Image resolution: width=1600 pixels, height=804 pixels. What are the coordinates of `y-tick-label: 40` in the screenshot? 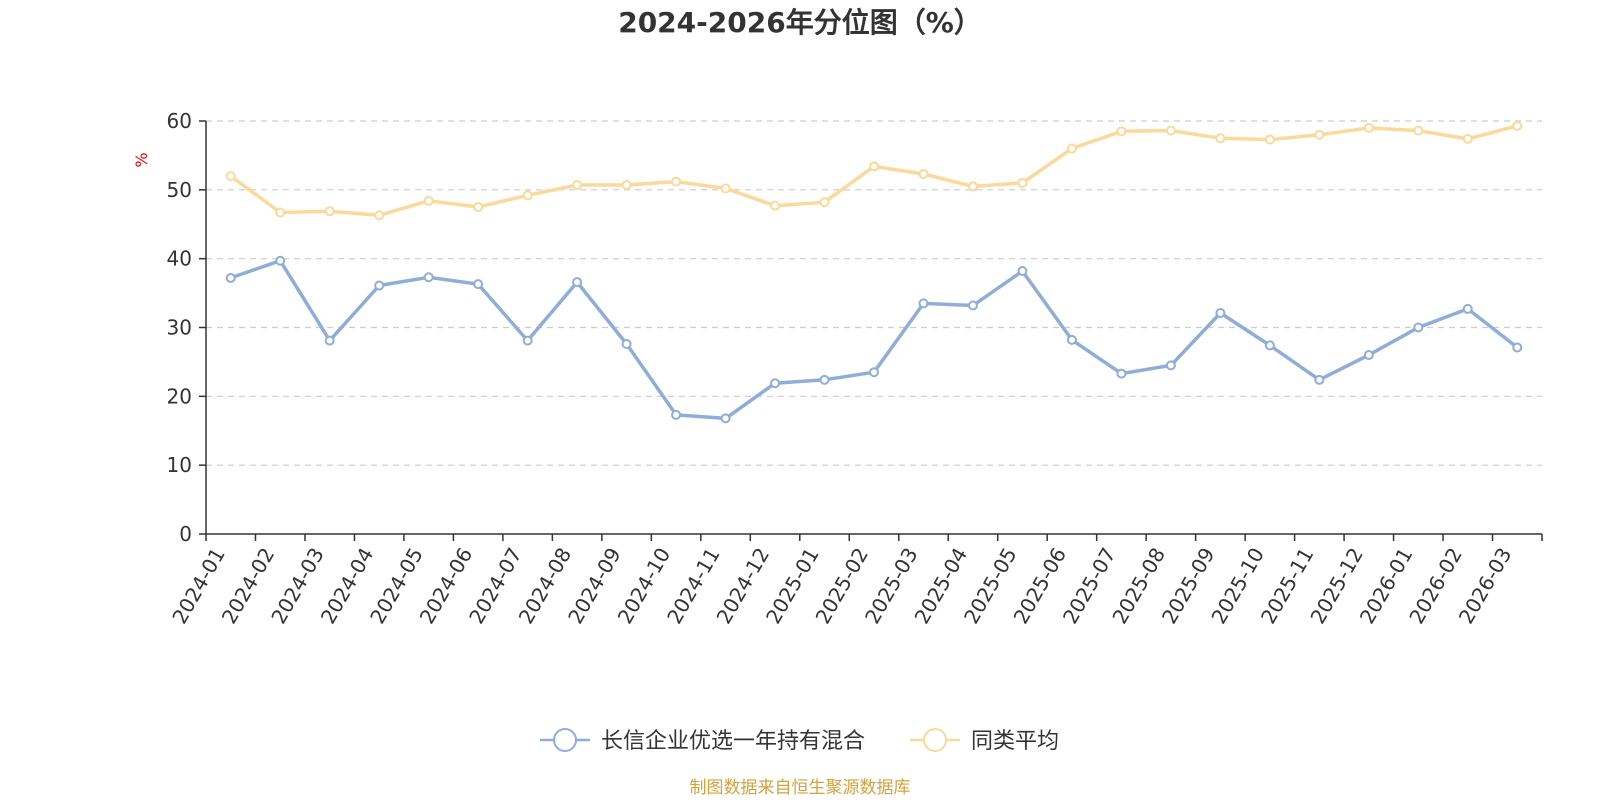 It's located at (179, 259).